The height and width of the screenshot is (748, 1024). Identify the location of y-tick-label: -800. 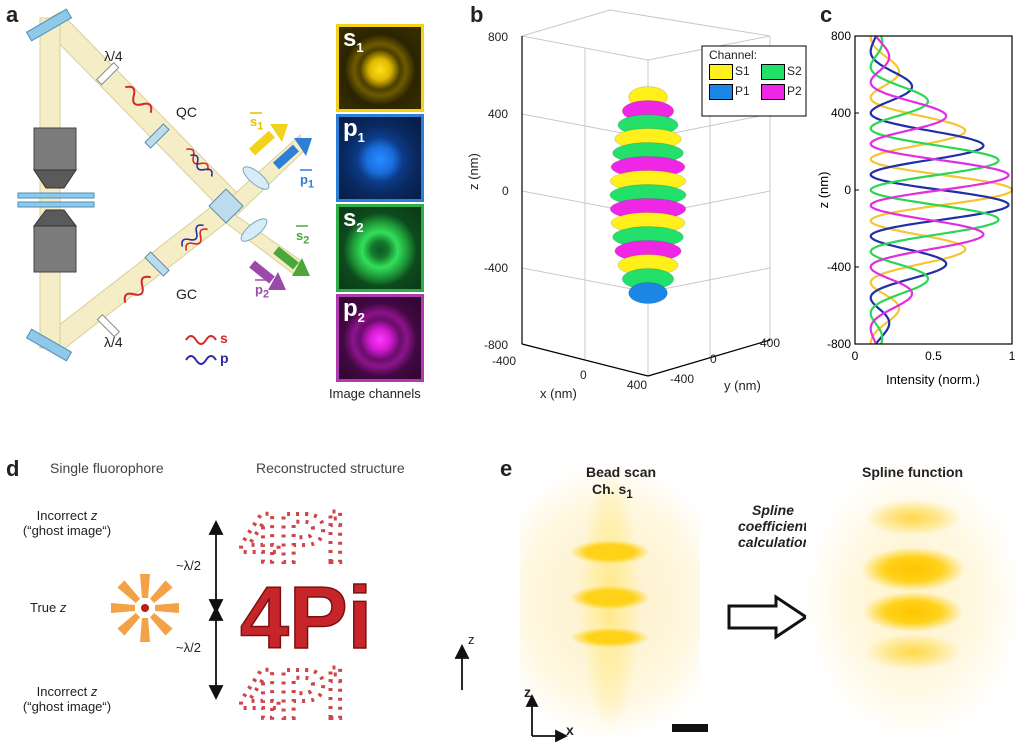
(839, 344).